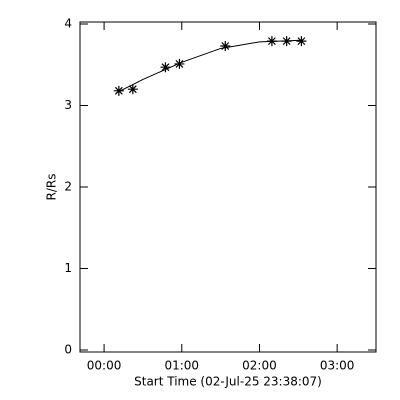  Describe the element at coordinates (52, 187) in the screenshot. I see `y-axis-label: R/Rs` at that location.